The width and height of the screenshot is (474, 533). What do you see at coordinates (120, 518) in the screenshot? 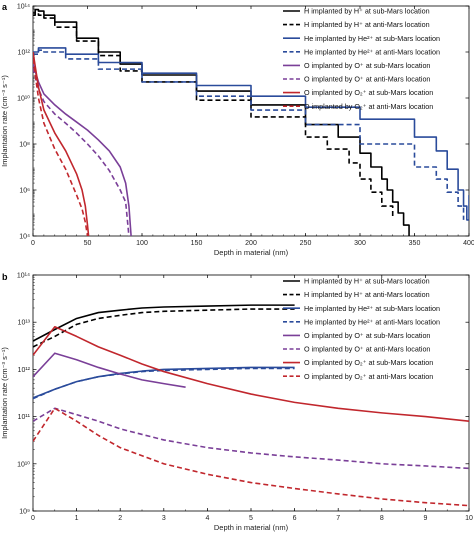
I see `x-tick-label: 2` at bounding box center [120, 518].